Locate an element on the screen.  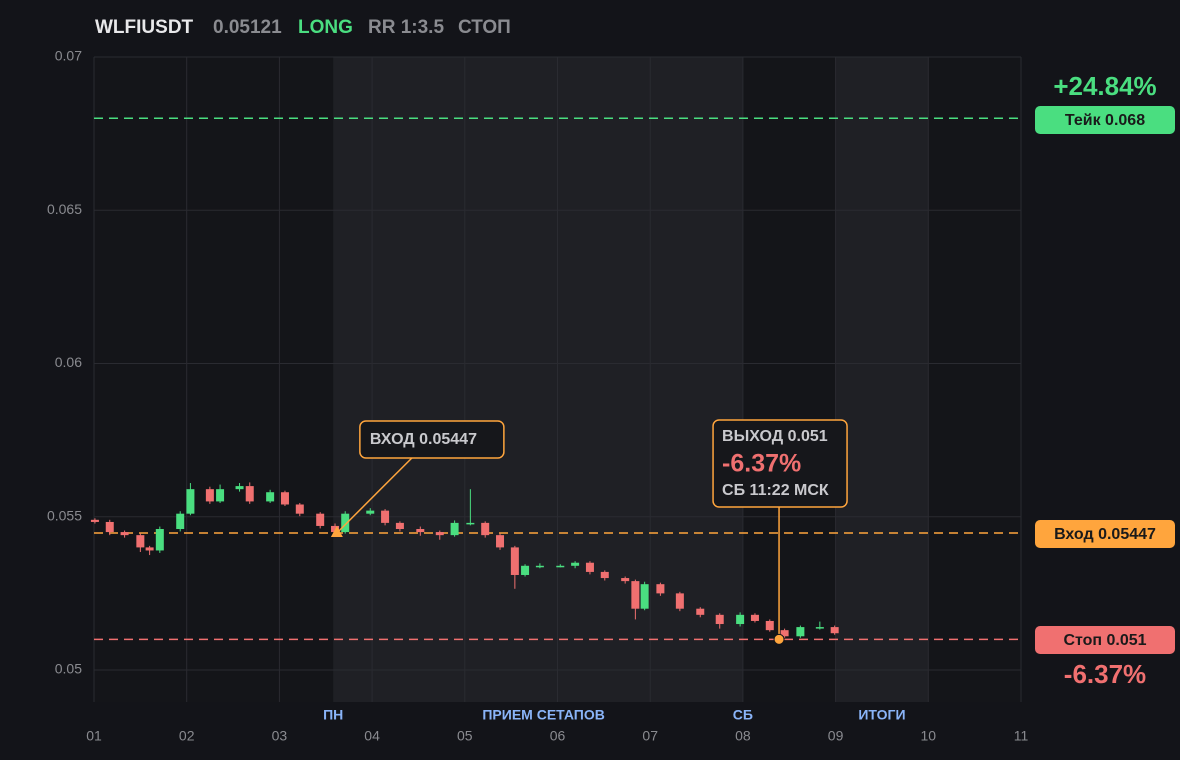
exit-marker is located at coordinates (779, 639).